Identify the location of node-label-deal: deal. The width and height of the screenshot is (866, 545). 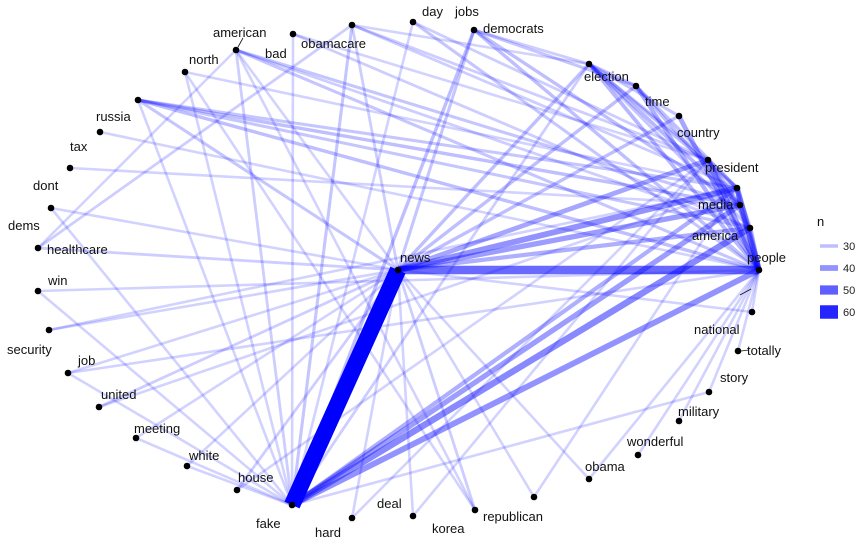
(389, 503).